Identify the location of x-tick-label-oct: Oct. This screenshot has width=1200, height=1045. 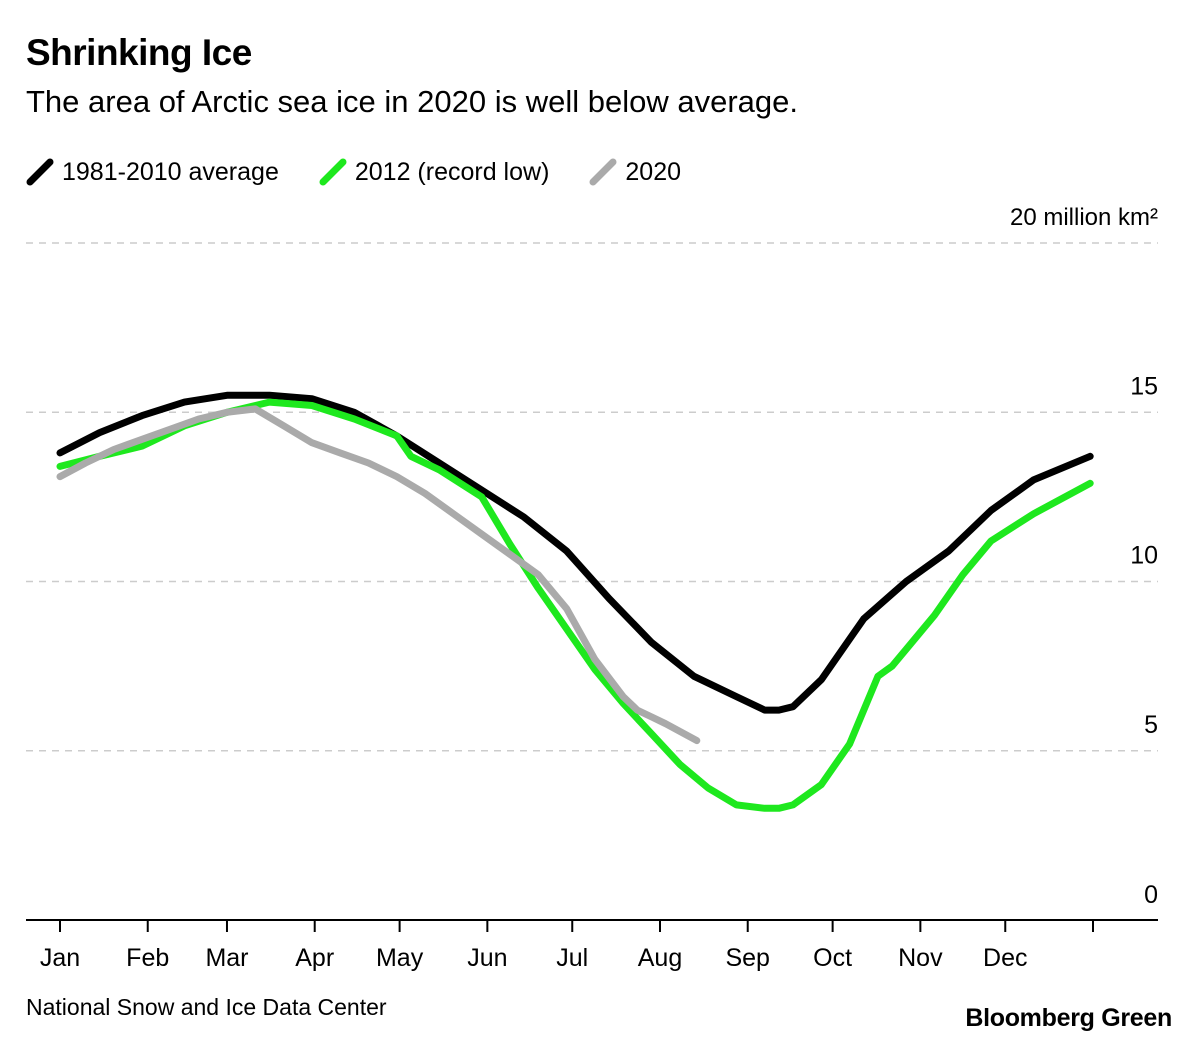
(832, 958).